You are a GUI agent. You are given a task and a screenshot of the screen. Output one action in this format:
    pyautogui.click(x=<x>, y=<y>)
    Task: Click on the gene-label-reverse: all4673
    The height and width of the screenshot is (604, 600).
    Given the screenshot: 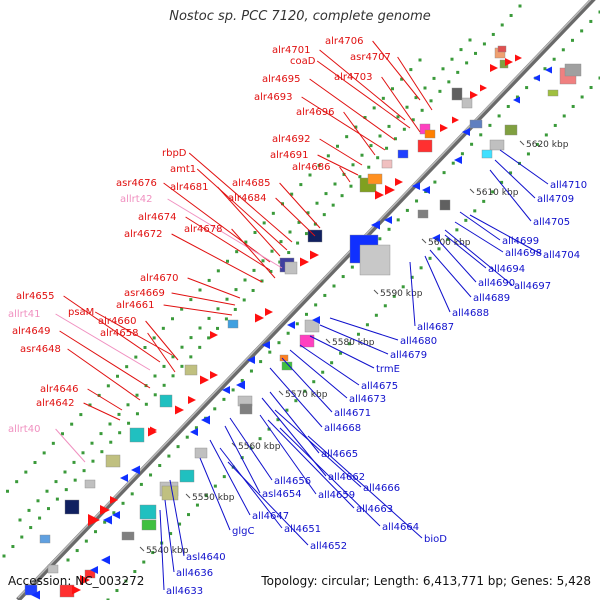 What is the action you would take?
    pyautogui.click(x=367, y=399)
    